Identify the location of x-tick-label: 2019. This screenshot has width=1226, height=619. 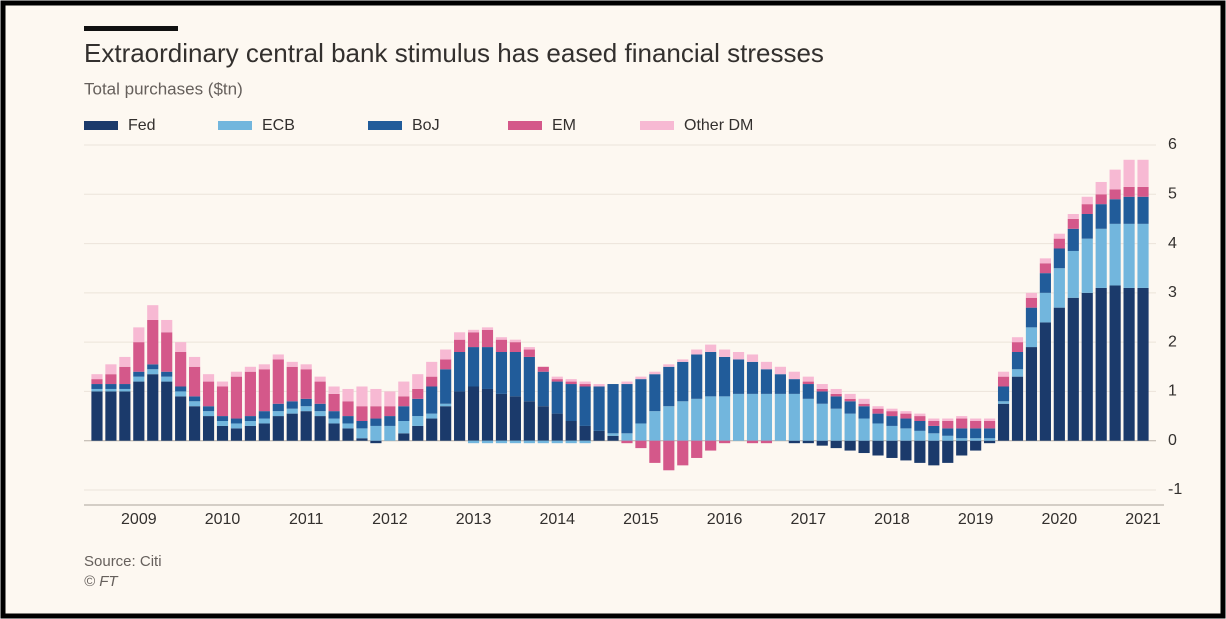
(976, 519).